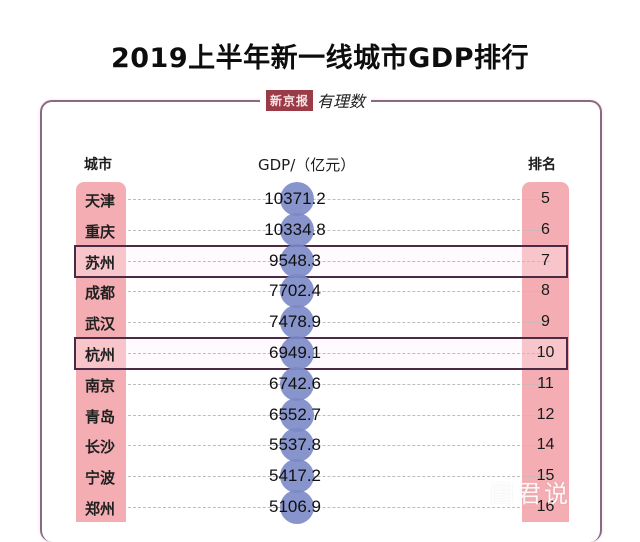 The height and width of the screenshot is (542, 640). I want to click on gdp-value: 6949.1, so click(295, 352).